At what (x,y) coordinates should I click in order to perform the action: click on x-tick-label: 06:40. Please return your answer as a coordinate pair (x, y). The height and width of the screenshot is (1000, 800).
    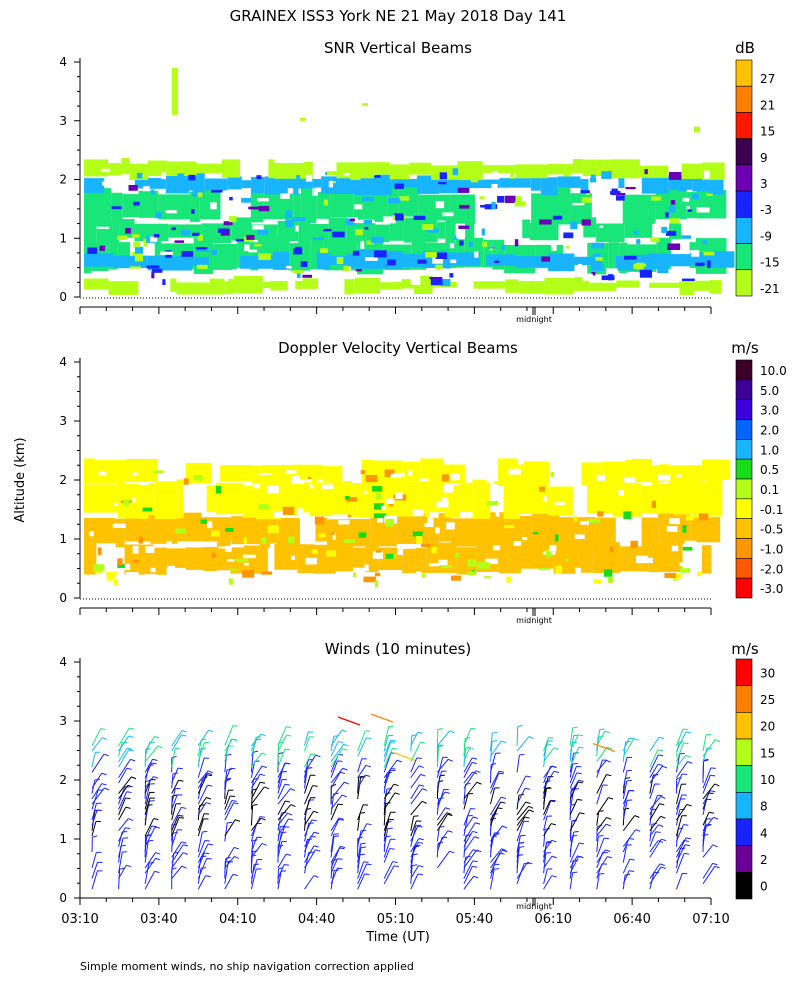
    Looking at the image, I should click on (631, 919).